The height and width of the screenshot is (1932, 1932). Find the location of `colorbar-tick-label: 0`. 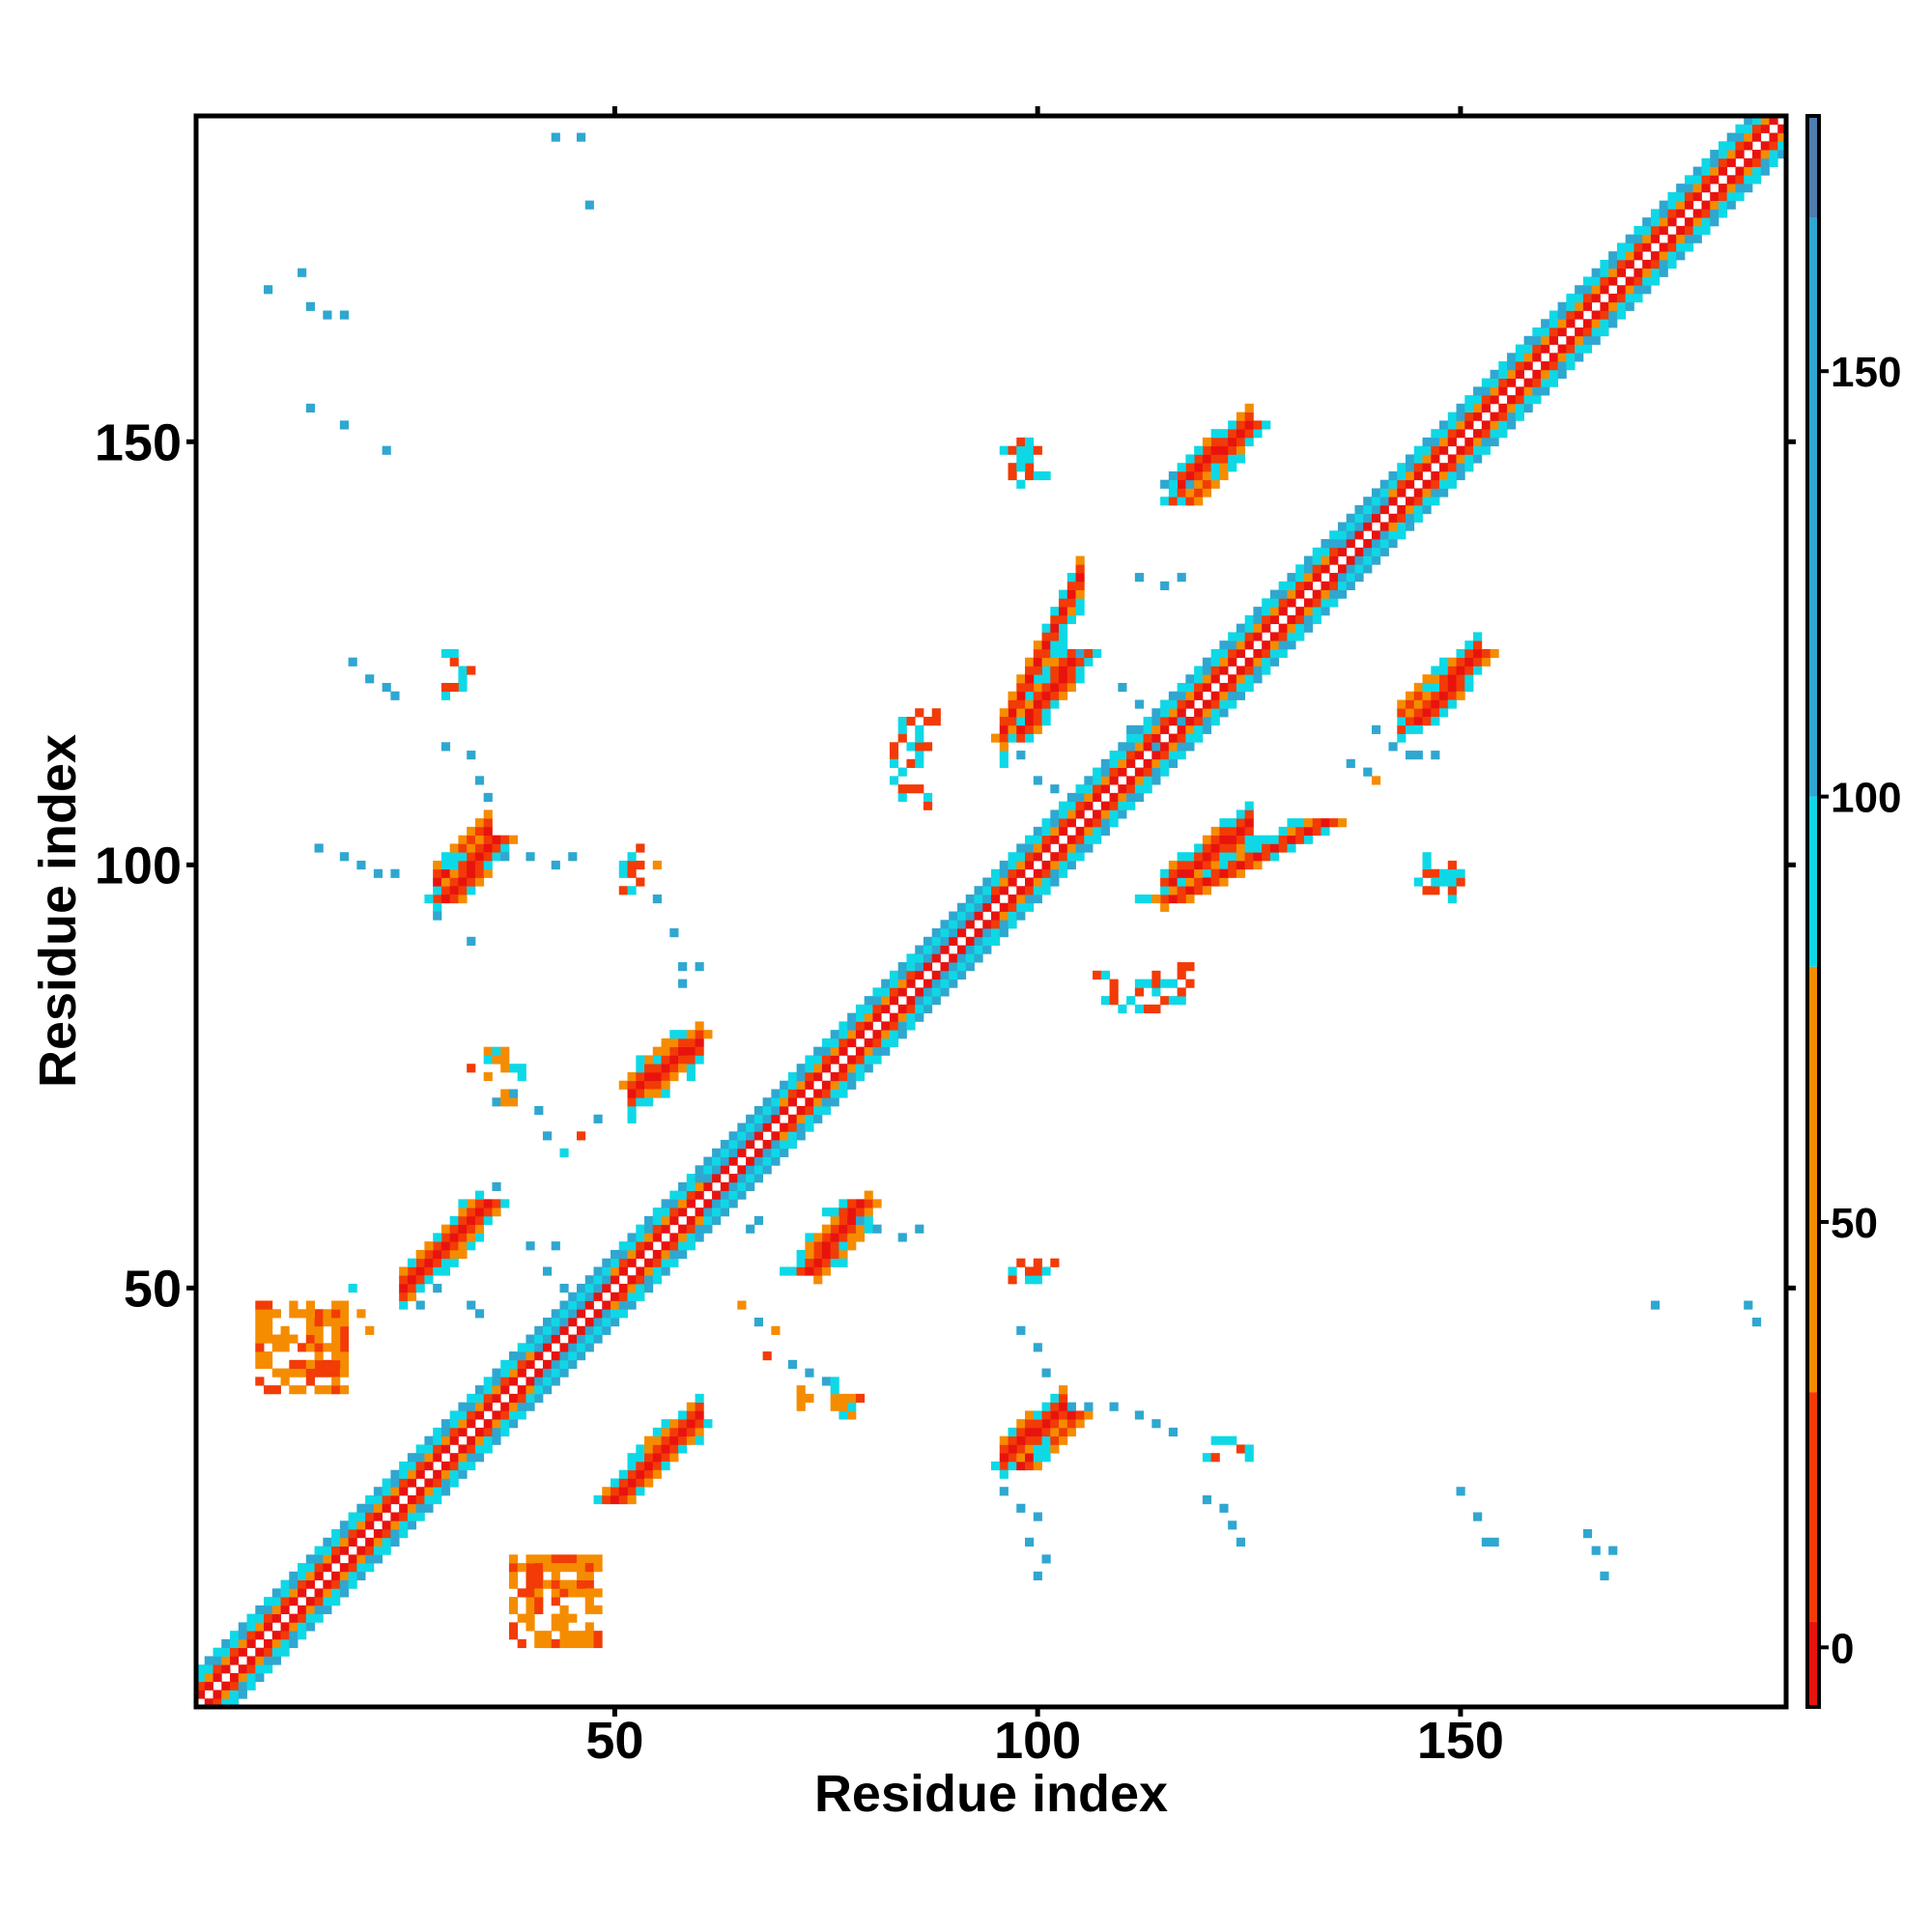

colorbar-tick-label: 0 is located at coordinates (1842, 1648).